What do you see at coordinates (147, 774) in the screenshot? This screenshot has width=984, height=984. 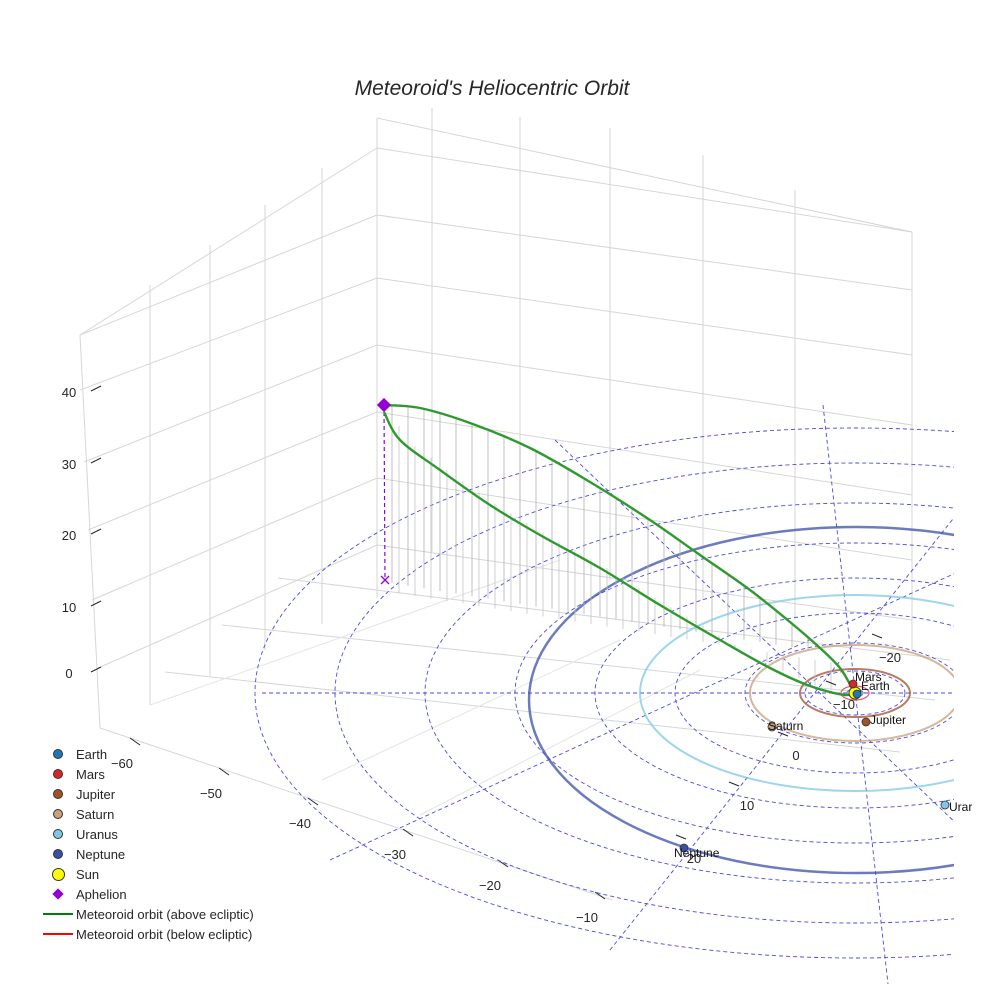 I see `legend-item: Mars` at bounding box center [147, 774].